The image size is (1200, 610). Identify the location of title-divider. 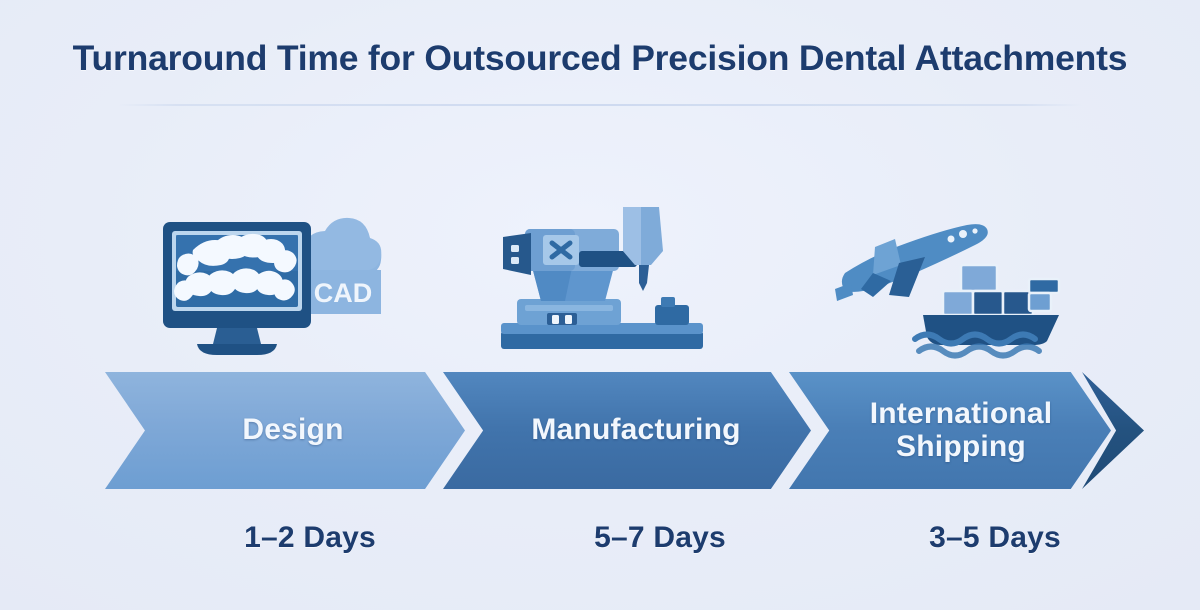
(600, 105).